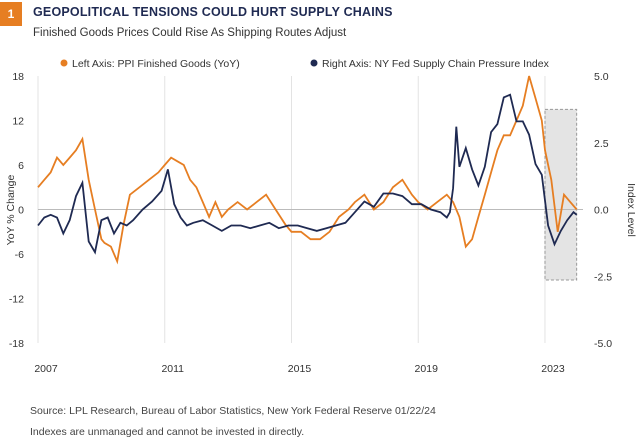 The height and width of the screenshot is (447, 639). I want to click on left-tick-label: 18, so click(18, 77).